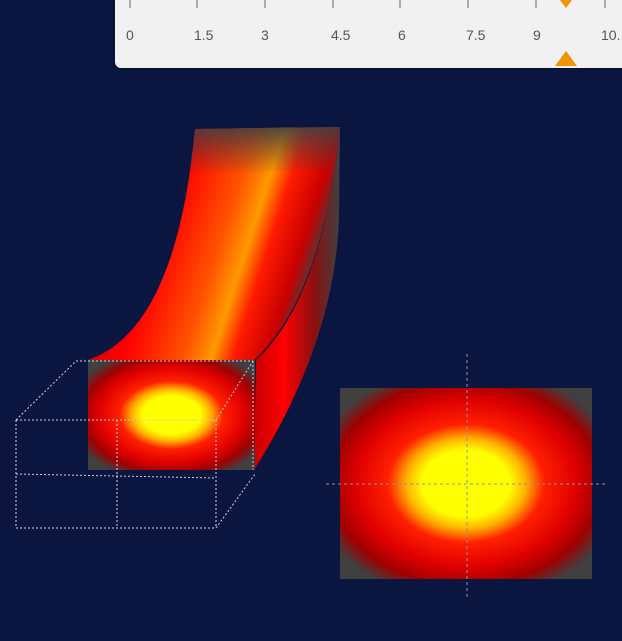  Describe the element at coordinates (537, 35) in the screenshot. I see `tick-label: 9` at that location.